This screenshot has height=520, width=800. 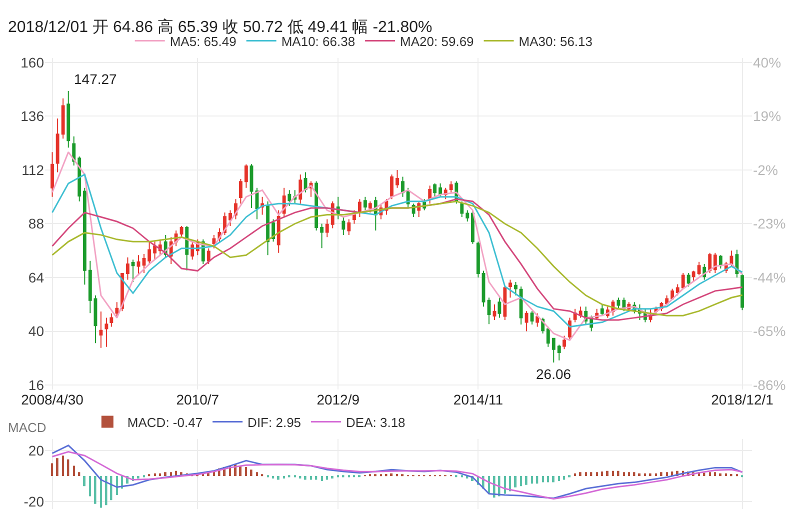 What do you see at coordinates (555, 41) in the screenshot?
I see `legend-label: MA30: 56.13` at bounding box center [555, 41].